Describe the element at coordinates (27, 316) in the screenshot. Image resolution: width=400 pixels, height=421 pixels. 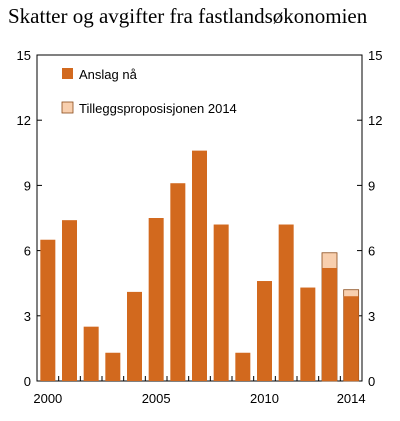
I see `y-tick-label-left: 3` at that location.